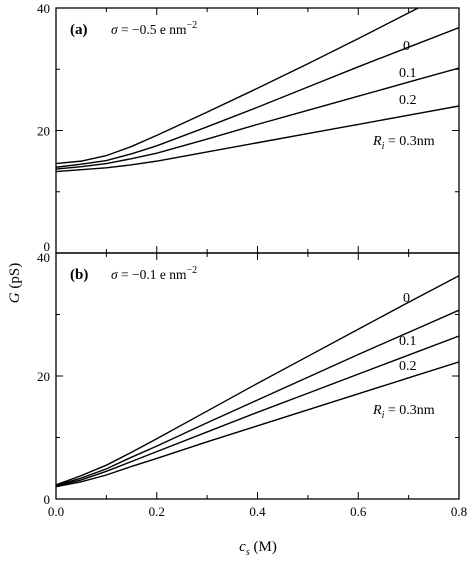  What do you see at coordinates (79, 275) in the screenshot?
I see `panel-b-label: (b)` at bounding box center [79, 275].